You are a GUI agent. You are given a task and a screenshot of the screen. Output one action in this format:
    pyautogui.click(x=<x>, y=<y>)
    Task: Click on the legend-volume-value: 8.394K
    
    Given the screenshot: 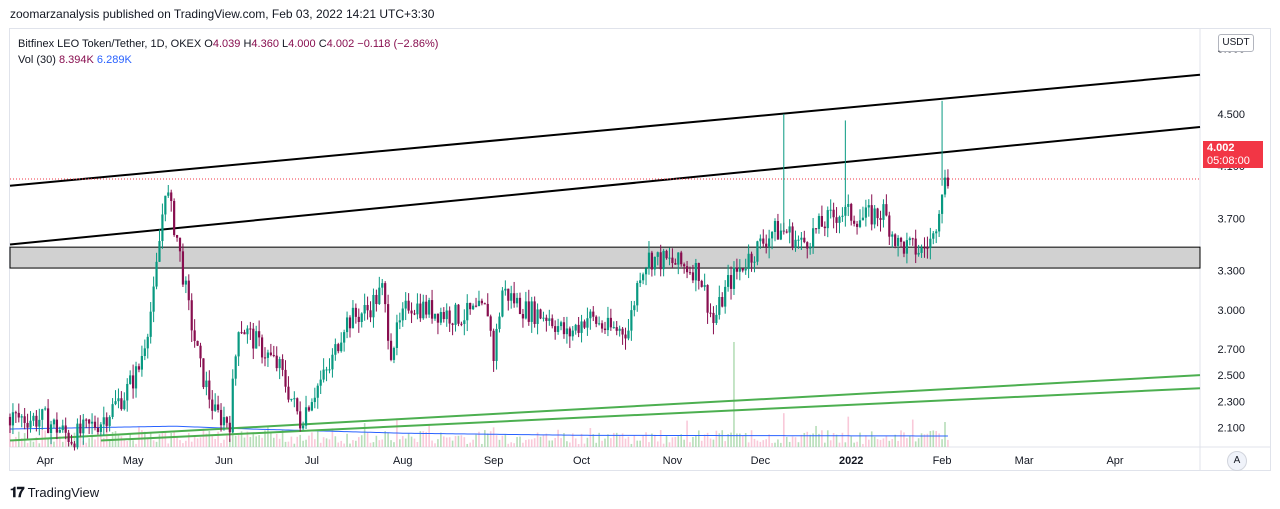 What is the action you would take?
    pyautogui.click(x=76, y=60)
    